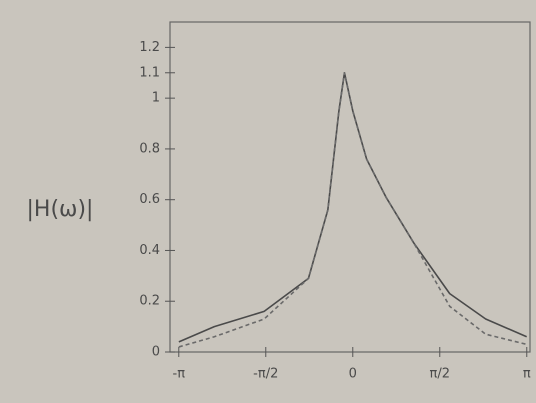  What do you see at coordinates (149, 72) in the screenshot?
I see `y-tick-label: 1.1` at bounding box center [149, 72].